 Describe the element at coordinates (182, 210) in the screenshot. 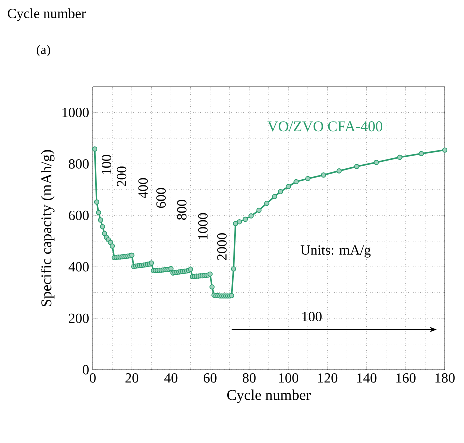

I see `annotation: 800` at that location.